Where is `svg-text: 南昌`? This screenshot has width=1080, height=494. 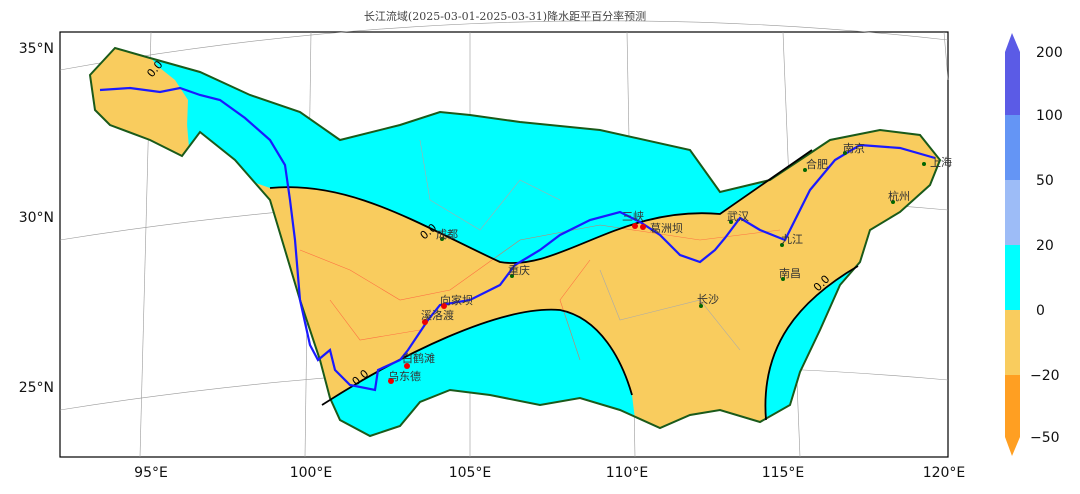 svg-text: 南昌 is located at coordinates (790, 273).